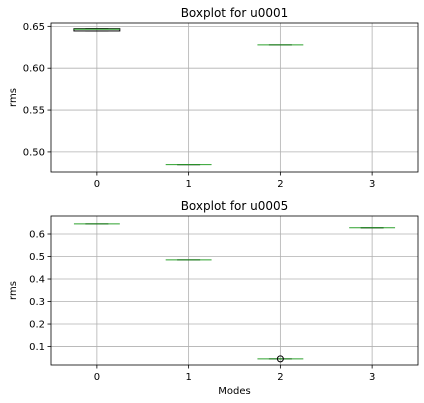 The height and width of the screenshot is (403, 424). Describe the element at coordinates (235, 206) in the screenshot. I see `chart-title: Boxplot for u0005` at that location.